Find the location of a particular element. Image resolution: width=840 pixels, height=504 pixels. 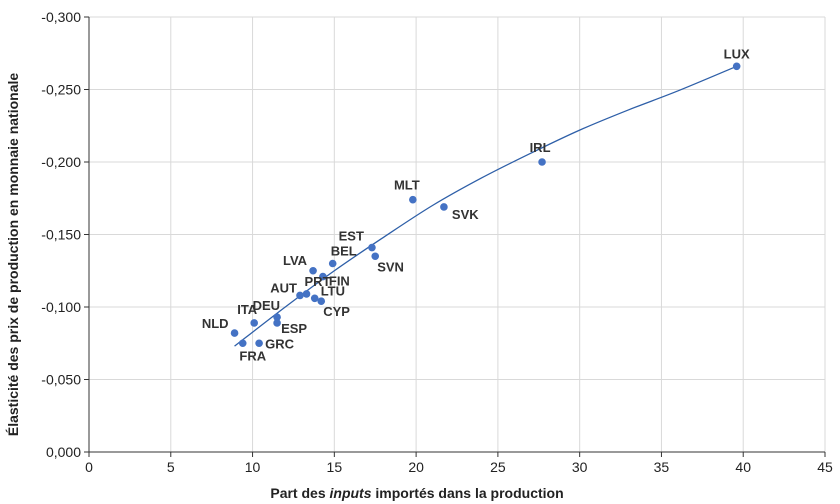

point-label-bel: BEL is located at coordinates (344, 251).